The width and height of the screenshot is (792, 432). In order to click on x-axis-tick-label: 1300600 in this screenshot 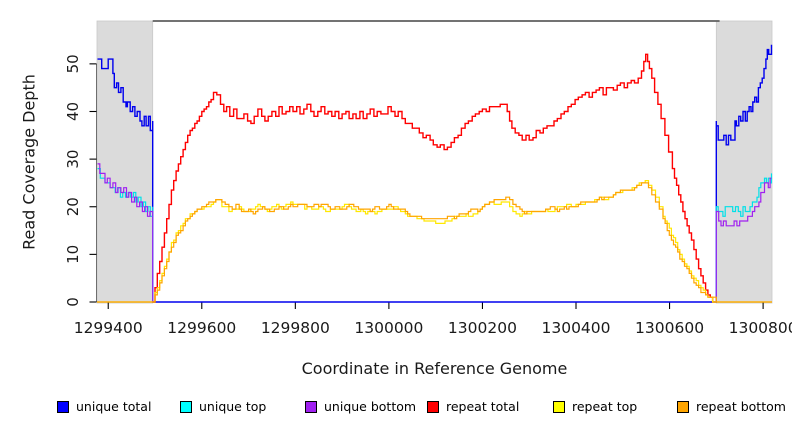, I will do `click(669, 328)`.